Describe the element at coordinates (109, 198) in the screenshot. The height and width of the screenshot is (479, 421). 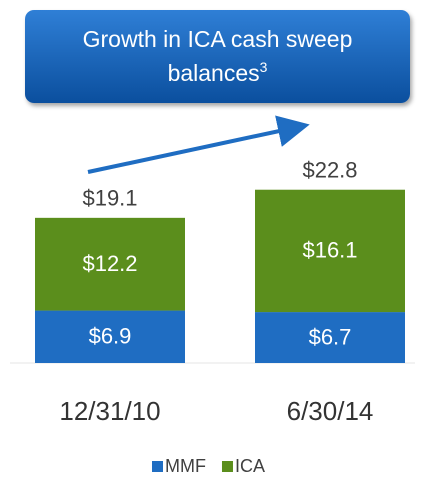
I see `total-label: $19.1` at that location.